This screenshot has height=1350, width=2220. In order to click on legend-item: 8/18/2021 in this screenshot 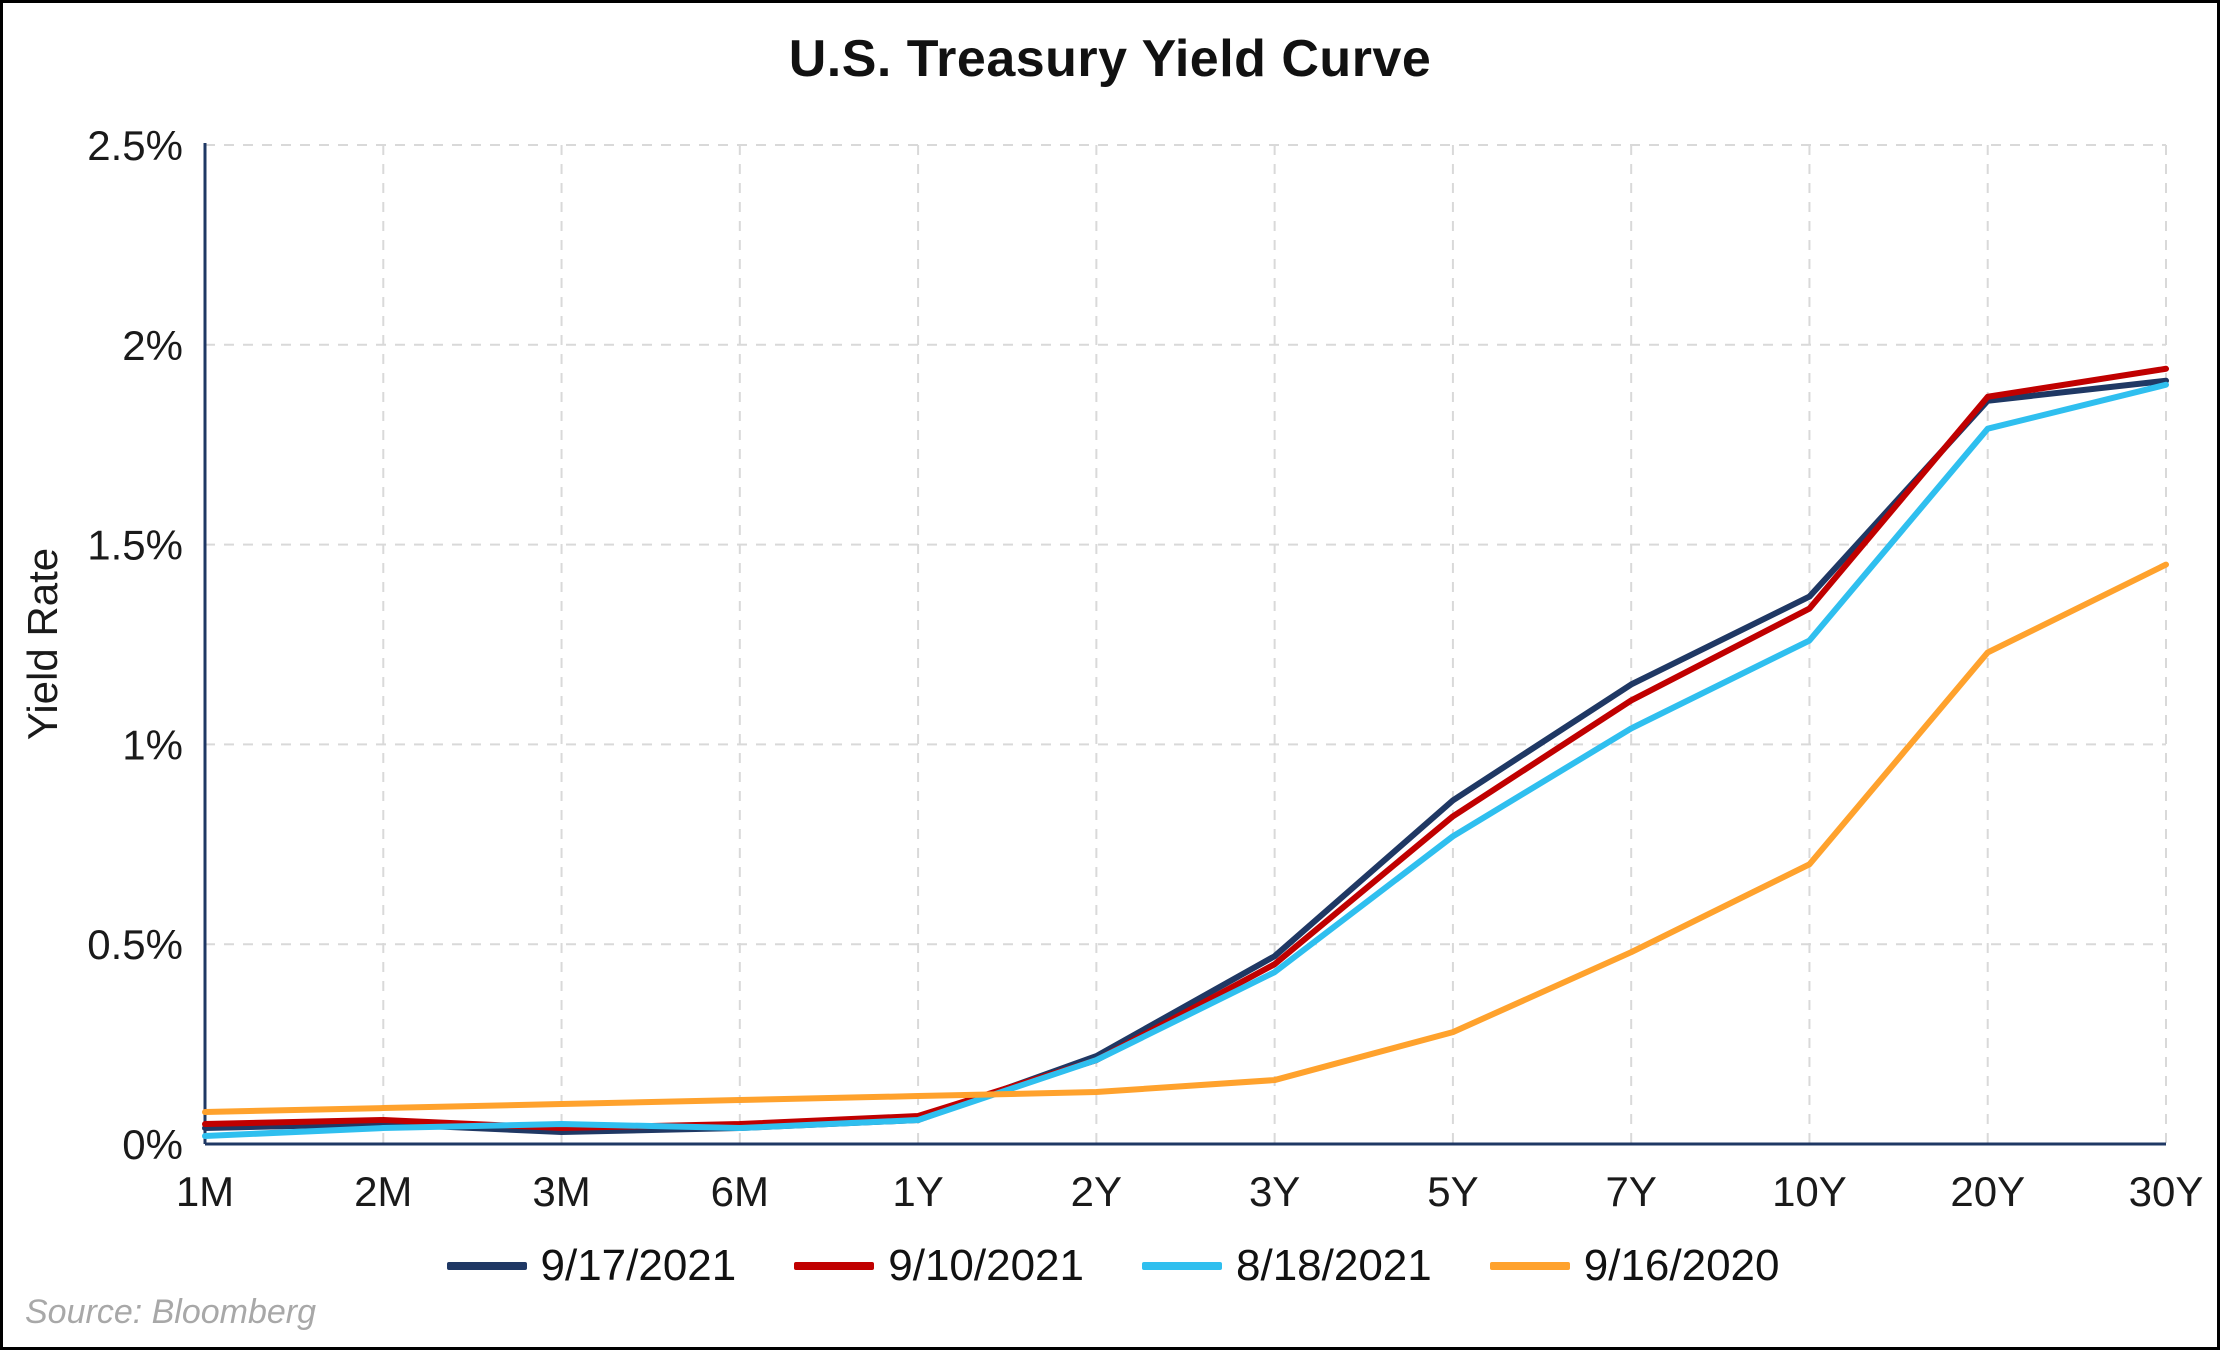, I will do `click(1287, 1266)`.